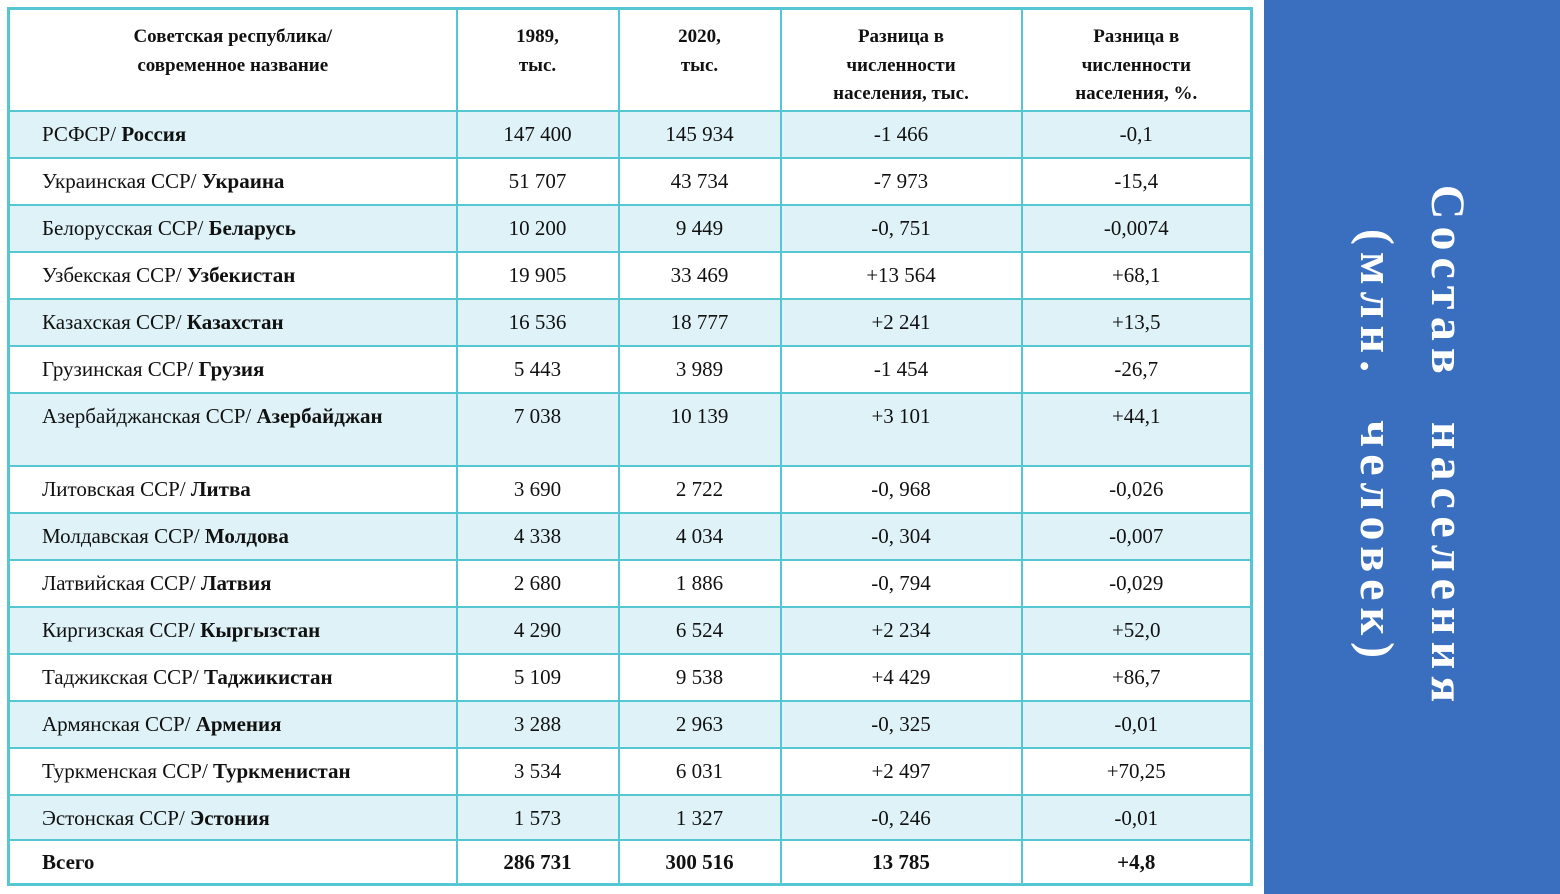  I want to click on modern-name: Узбекистан, so click(241, 274).